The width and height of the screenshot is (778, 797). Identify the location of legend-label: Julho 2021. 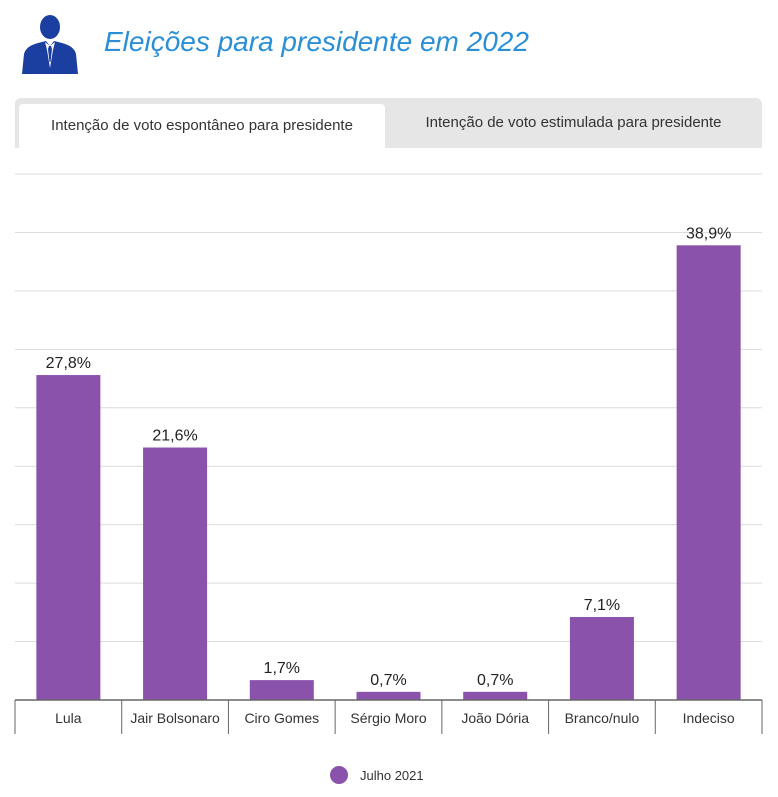
(392, 775).